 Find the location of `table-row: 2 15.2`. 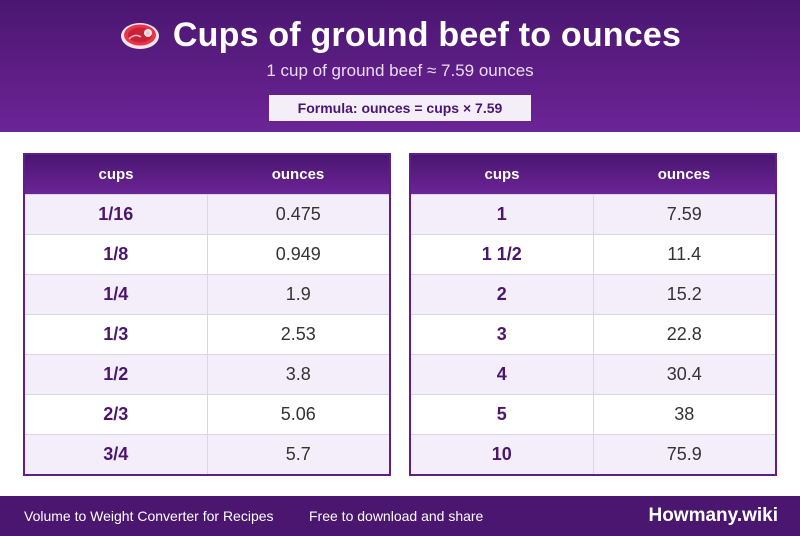

table-row: 2 15.2 is located at coordinates (593, 294).